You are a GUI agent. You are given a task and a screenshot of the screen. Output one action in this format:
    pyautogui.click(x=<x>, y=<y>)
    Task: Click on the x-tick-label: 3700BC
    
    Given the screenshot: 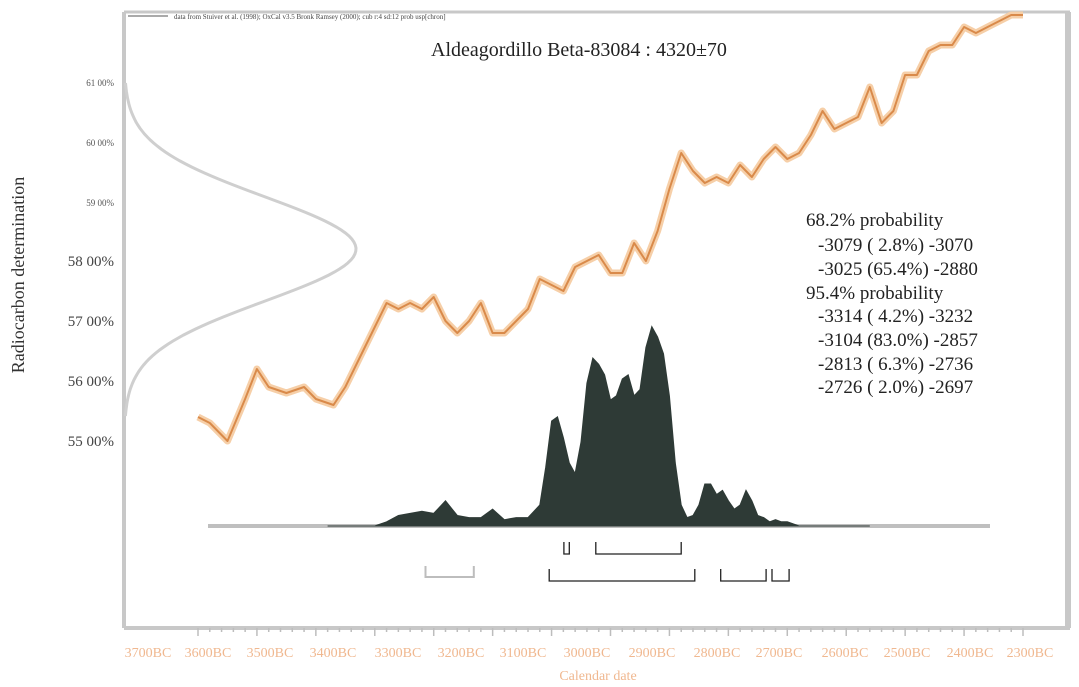 What is the action you would take?
    pyautogui.click(x=148, y=653)
    